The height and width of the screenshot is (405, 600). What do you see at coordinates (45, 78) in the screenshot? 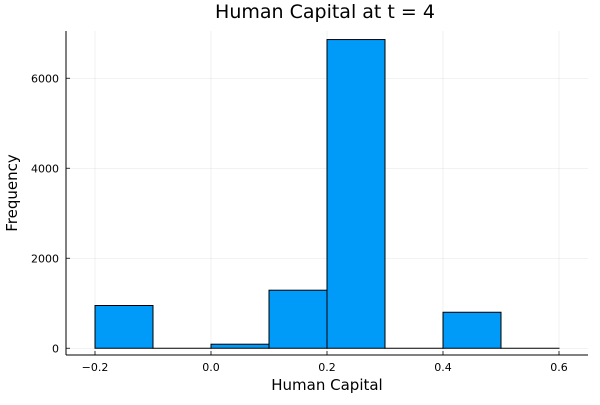
I see `y-tick-label: 6000` at bounding box center [45, 78].